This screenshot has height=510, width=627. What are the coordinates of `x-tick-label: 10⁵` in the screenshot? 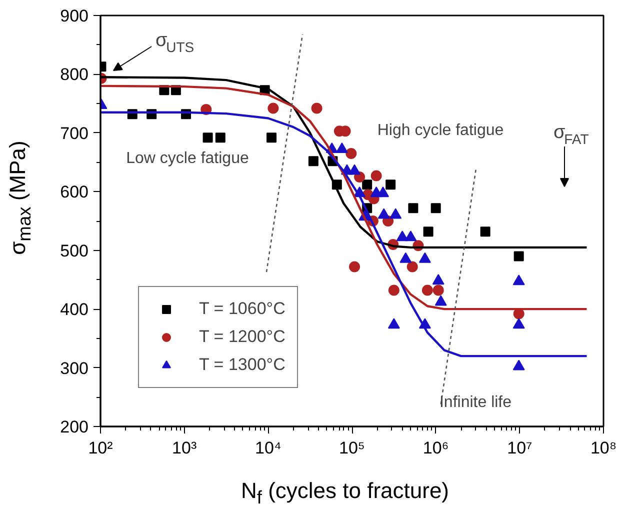 It's located at (352, 448).